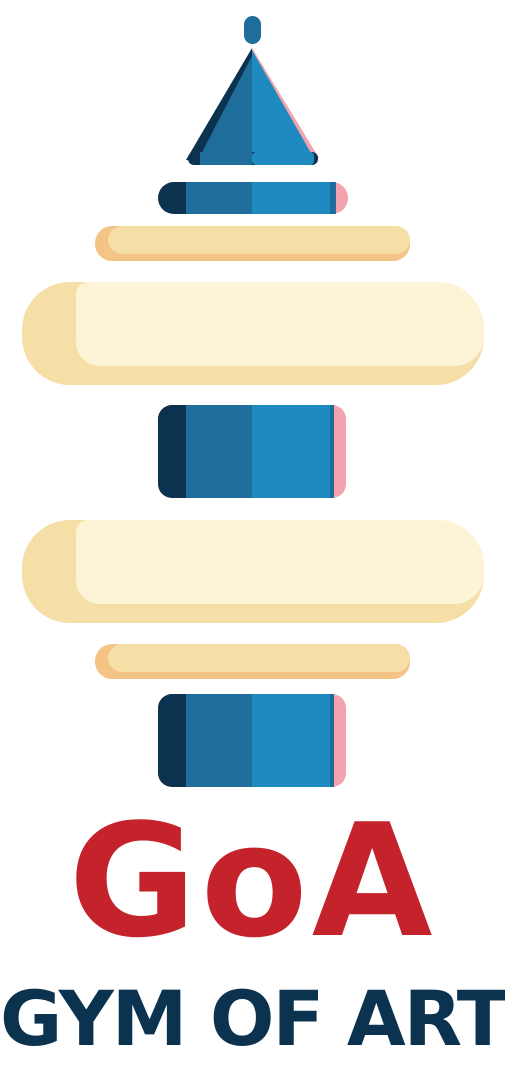 Image resolution: width=505 pixels, height=1068 pixels. What do you see at coordinates (252, 1018) in the screenshot?
I see `brand-name: GYM OF ART` at bounding box center [252, 1018].